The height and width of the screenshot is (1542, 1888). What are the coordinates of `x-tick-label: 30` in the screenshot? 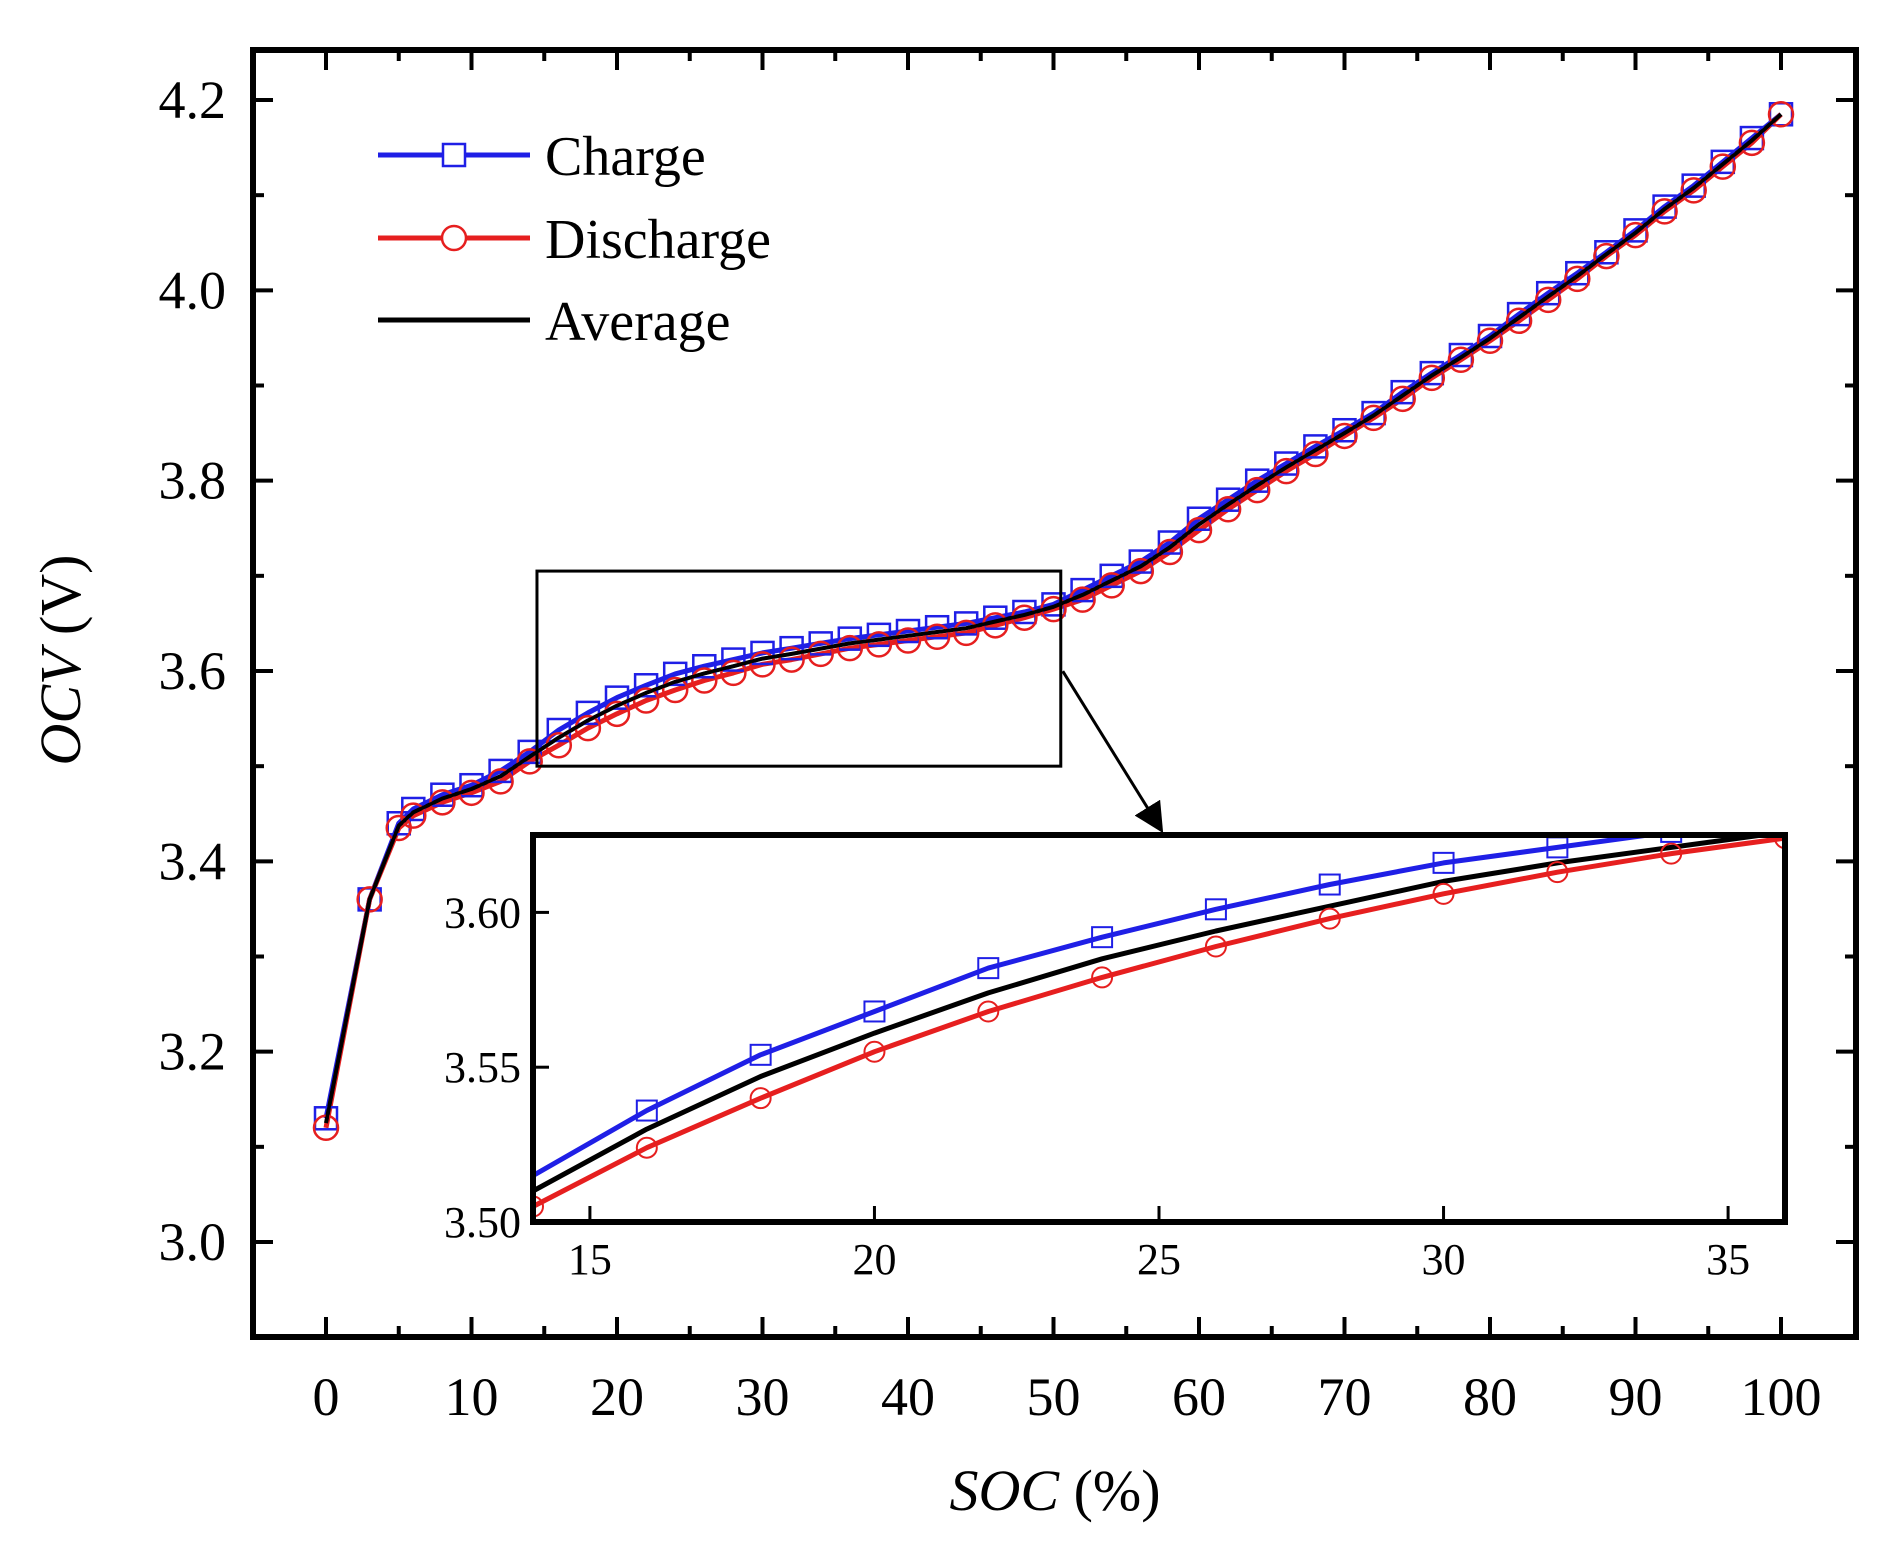 It's located at (763, 1397).